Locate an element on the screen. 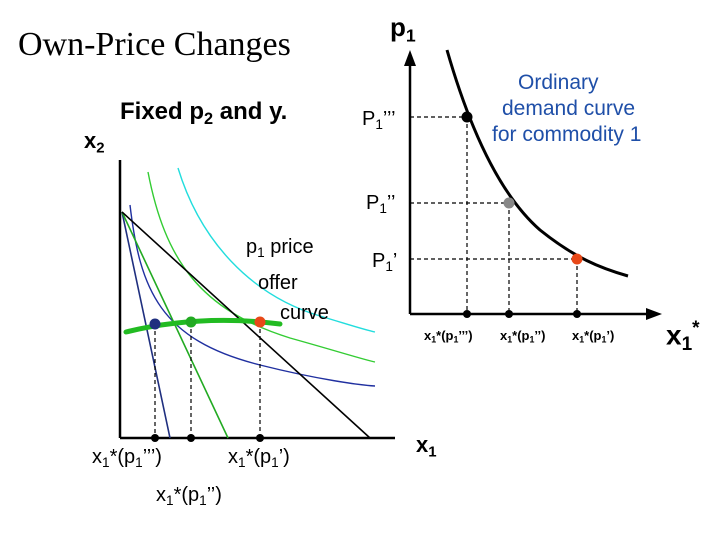 The image size is (720, 540). x-axis-point-mid is located at coordinates (191, 438).